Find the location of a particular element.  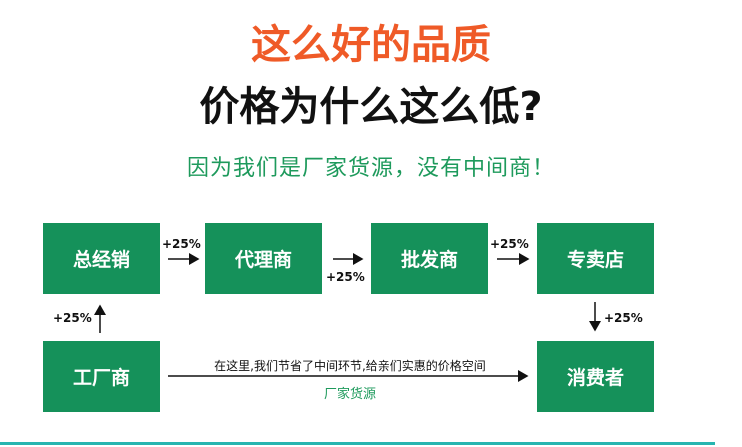

bottom-divider is located at coordinates (357, 443).